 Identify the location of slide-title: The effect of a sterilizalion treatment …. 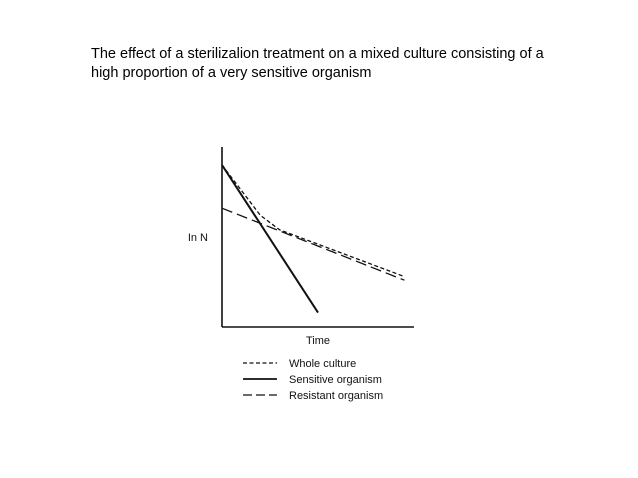
(341, 64).